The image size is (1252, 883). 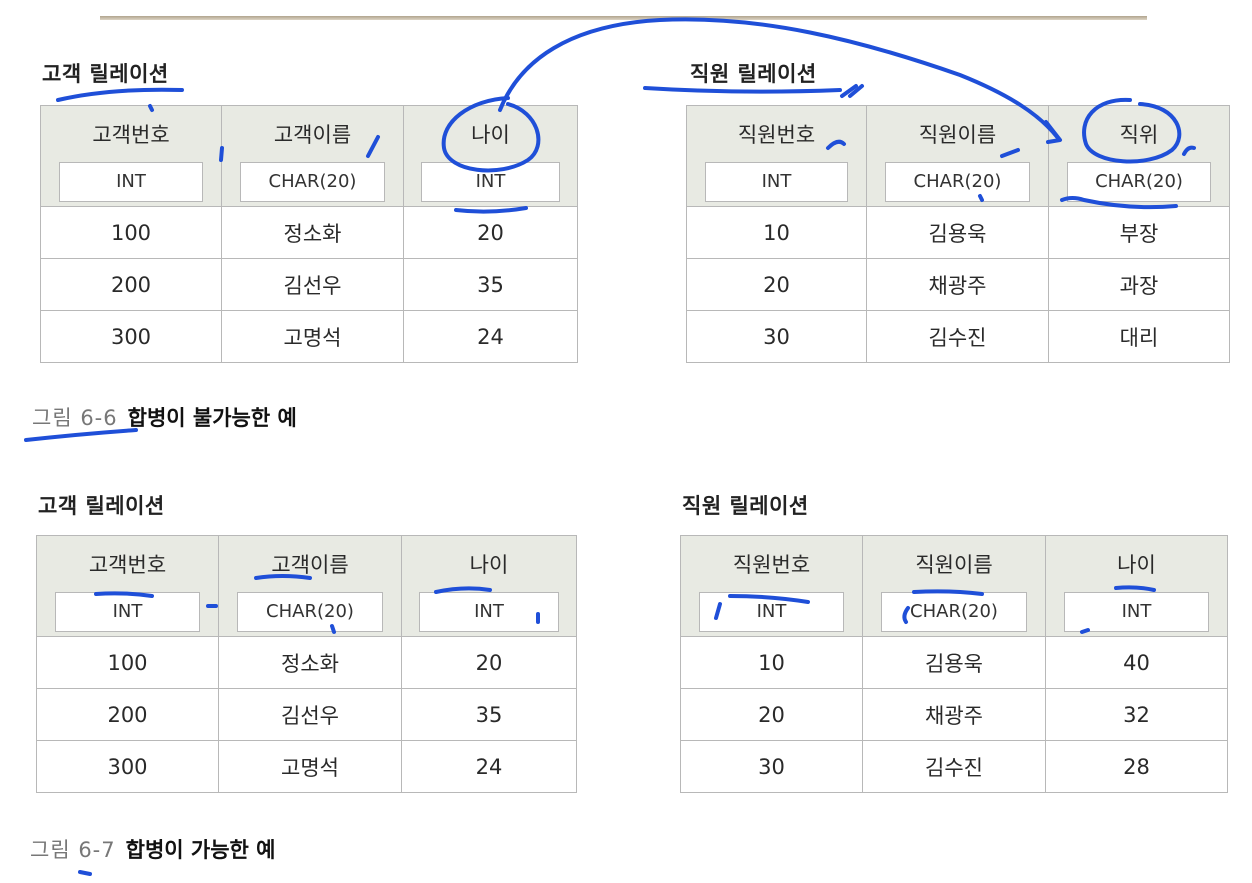 I want to click on table-row: 10 김용욱 부장, so click(x=958, y=232).